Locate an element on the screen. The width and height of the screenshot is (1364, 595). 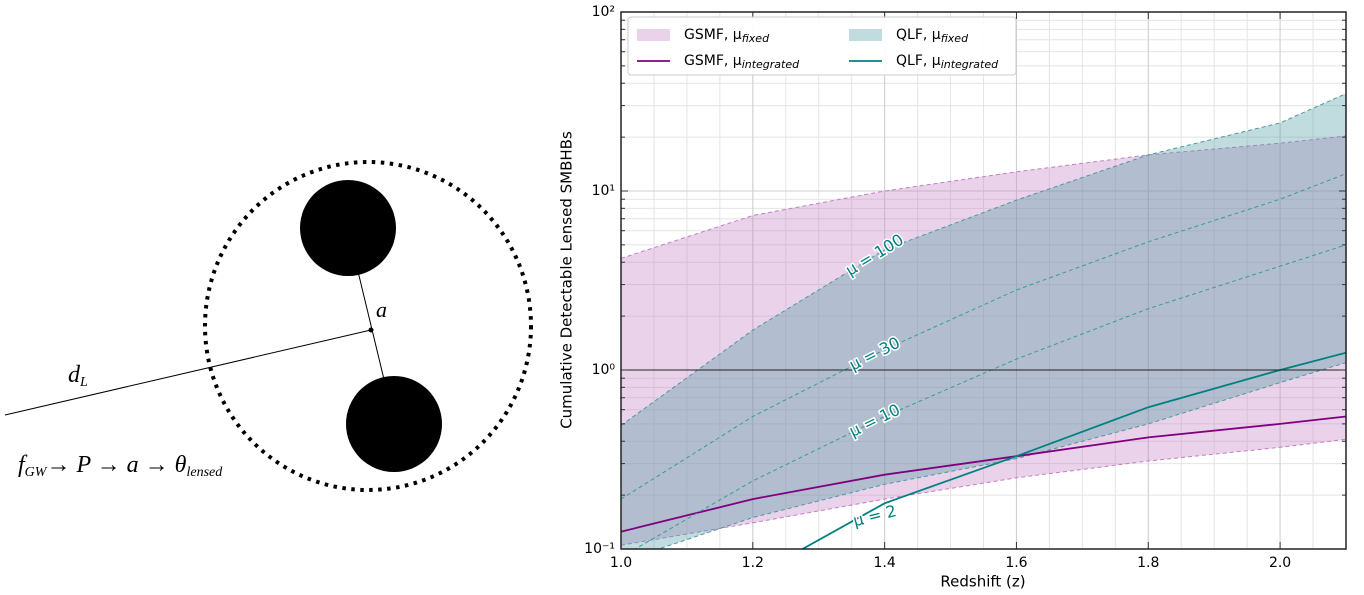
chain-subscript: lensed is located at coordinates (204, 472).